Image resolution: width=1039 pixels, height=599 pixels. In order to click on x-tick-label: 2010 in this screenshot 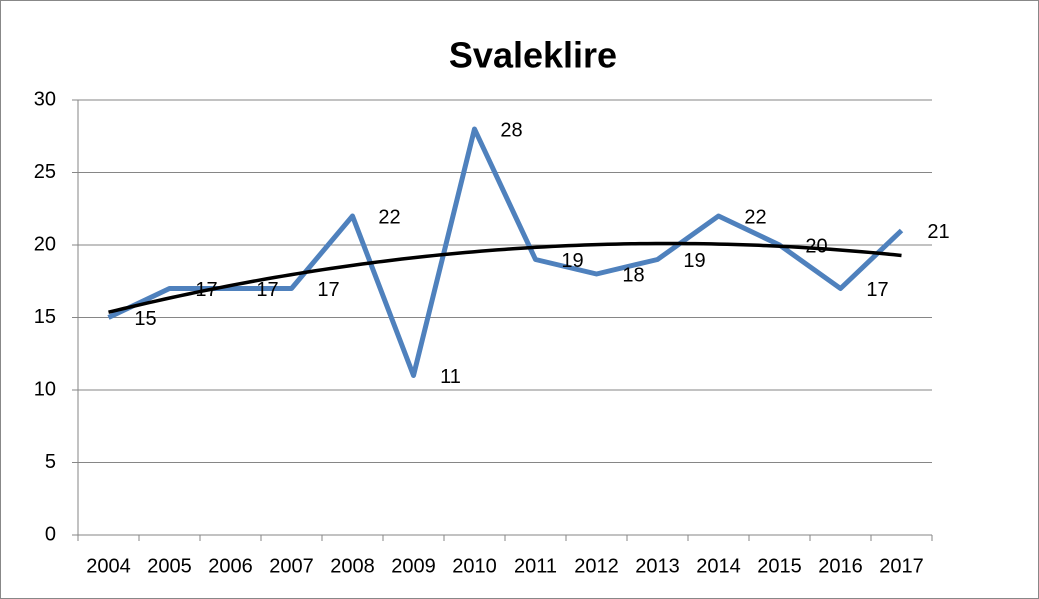, I will do `click(474, 566)`.